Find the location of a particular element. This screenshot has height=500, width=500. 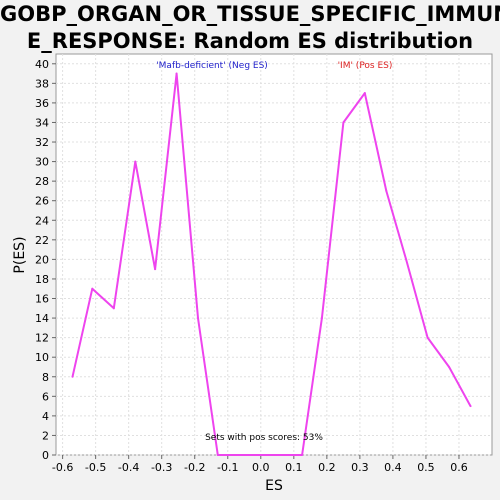

x-tick-label: 0.2 is located at coordinates (327, 467).